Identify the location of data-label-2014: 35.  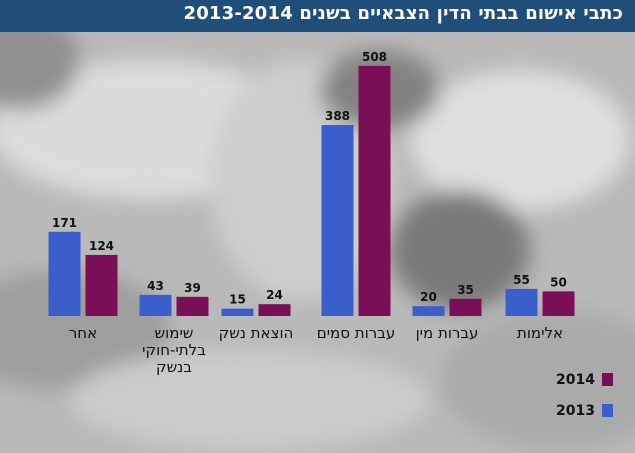
(465, 290).